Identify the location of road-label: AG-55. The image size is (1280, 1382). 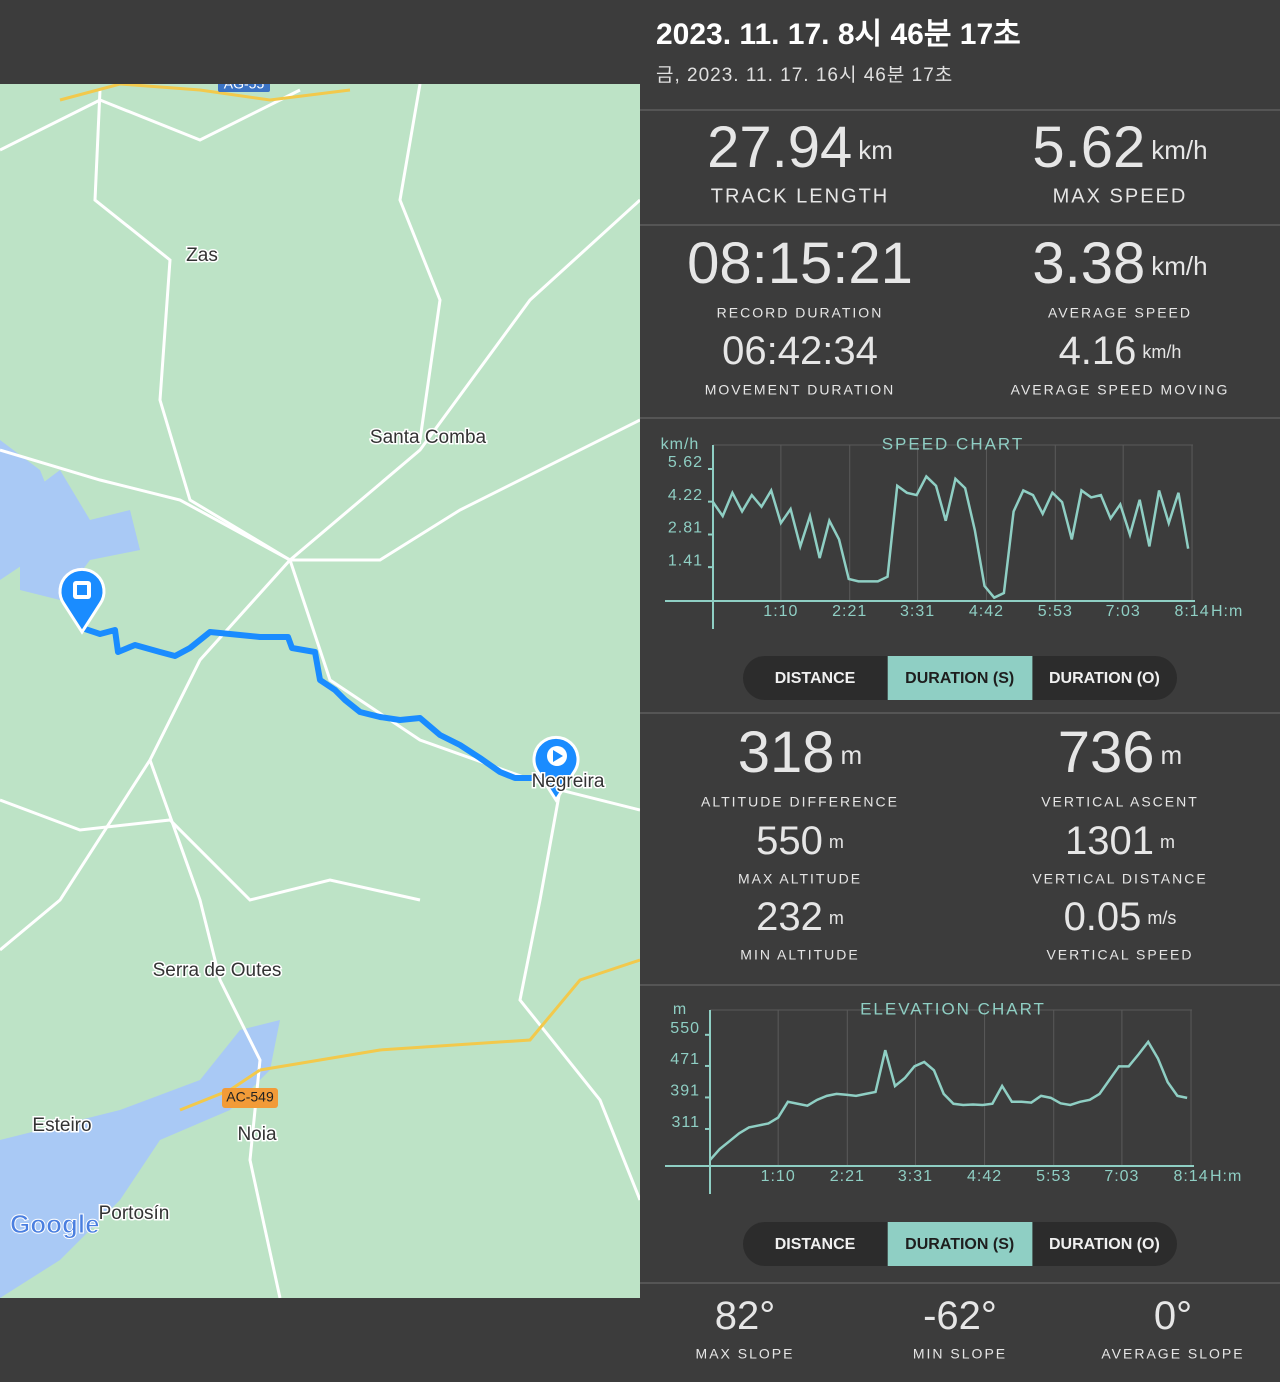
(244, 84).